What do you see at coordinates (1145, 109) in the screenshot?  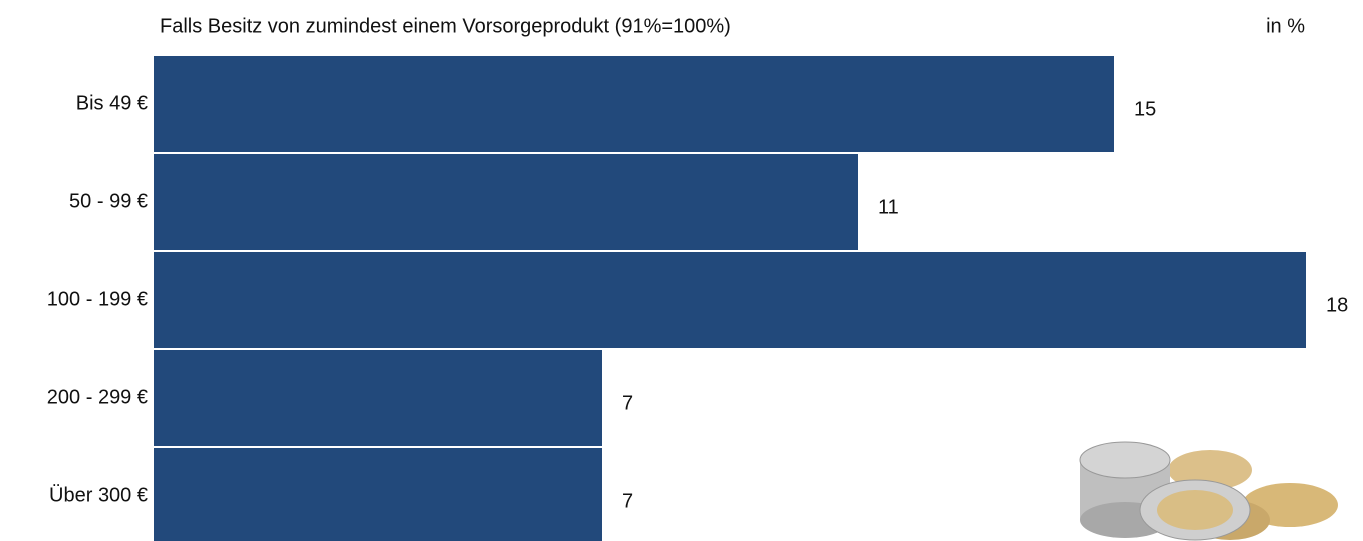 I see `value-label: 15` at bounding box center [1145, 109].